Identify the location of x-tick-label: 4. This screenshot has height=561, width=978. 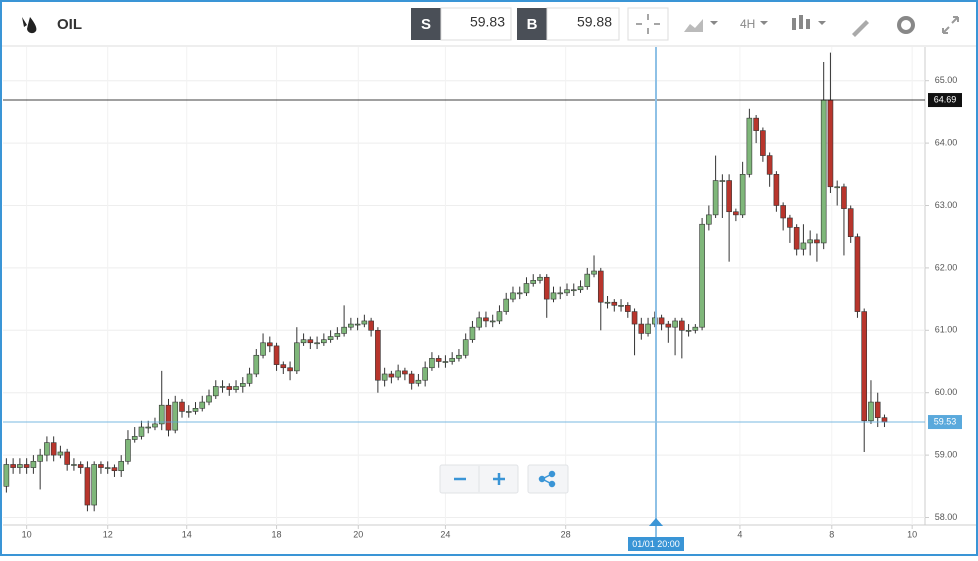
(739, 534).